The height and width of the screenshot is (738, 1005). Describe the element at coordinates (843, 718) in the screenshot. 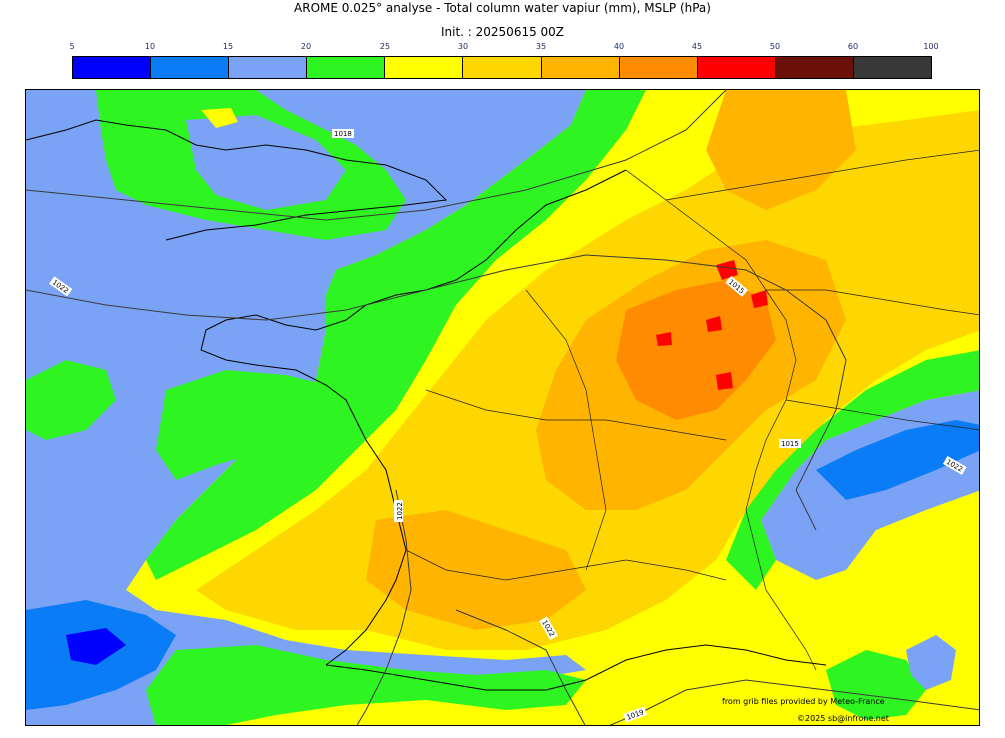

I see `copyright-credit: ©2025 sb@infrone.net` at that location.